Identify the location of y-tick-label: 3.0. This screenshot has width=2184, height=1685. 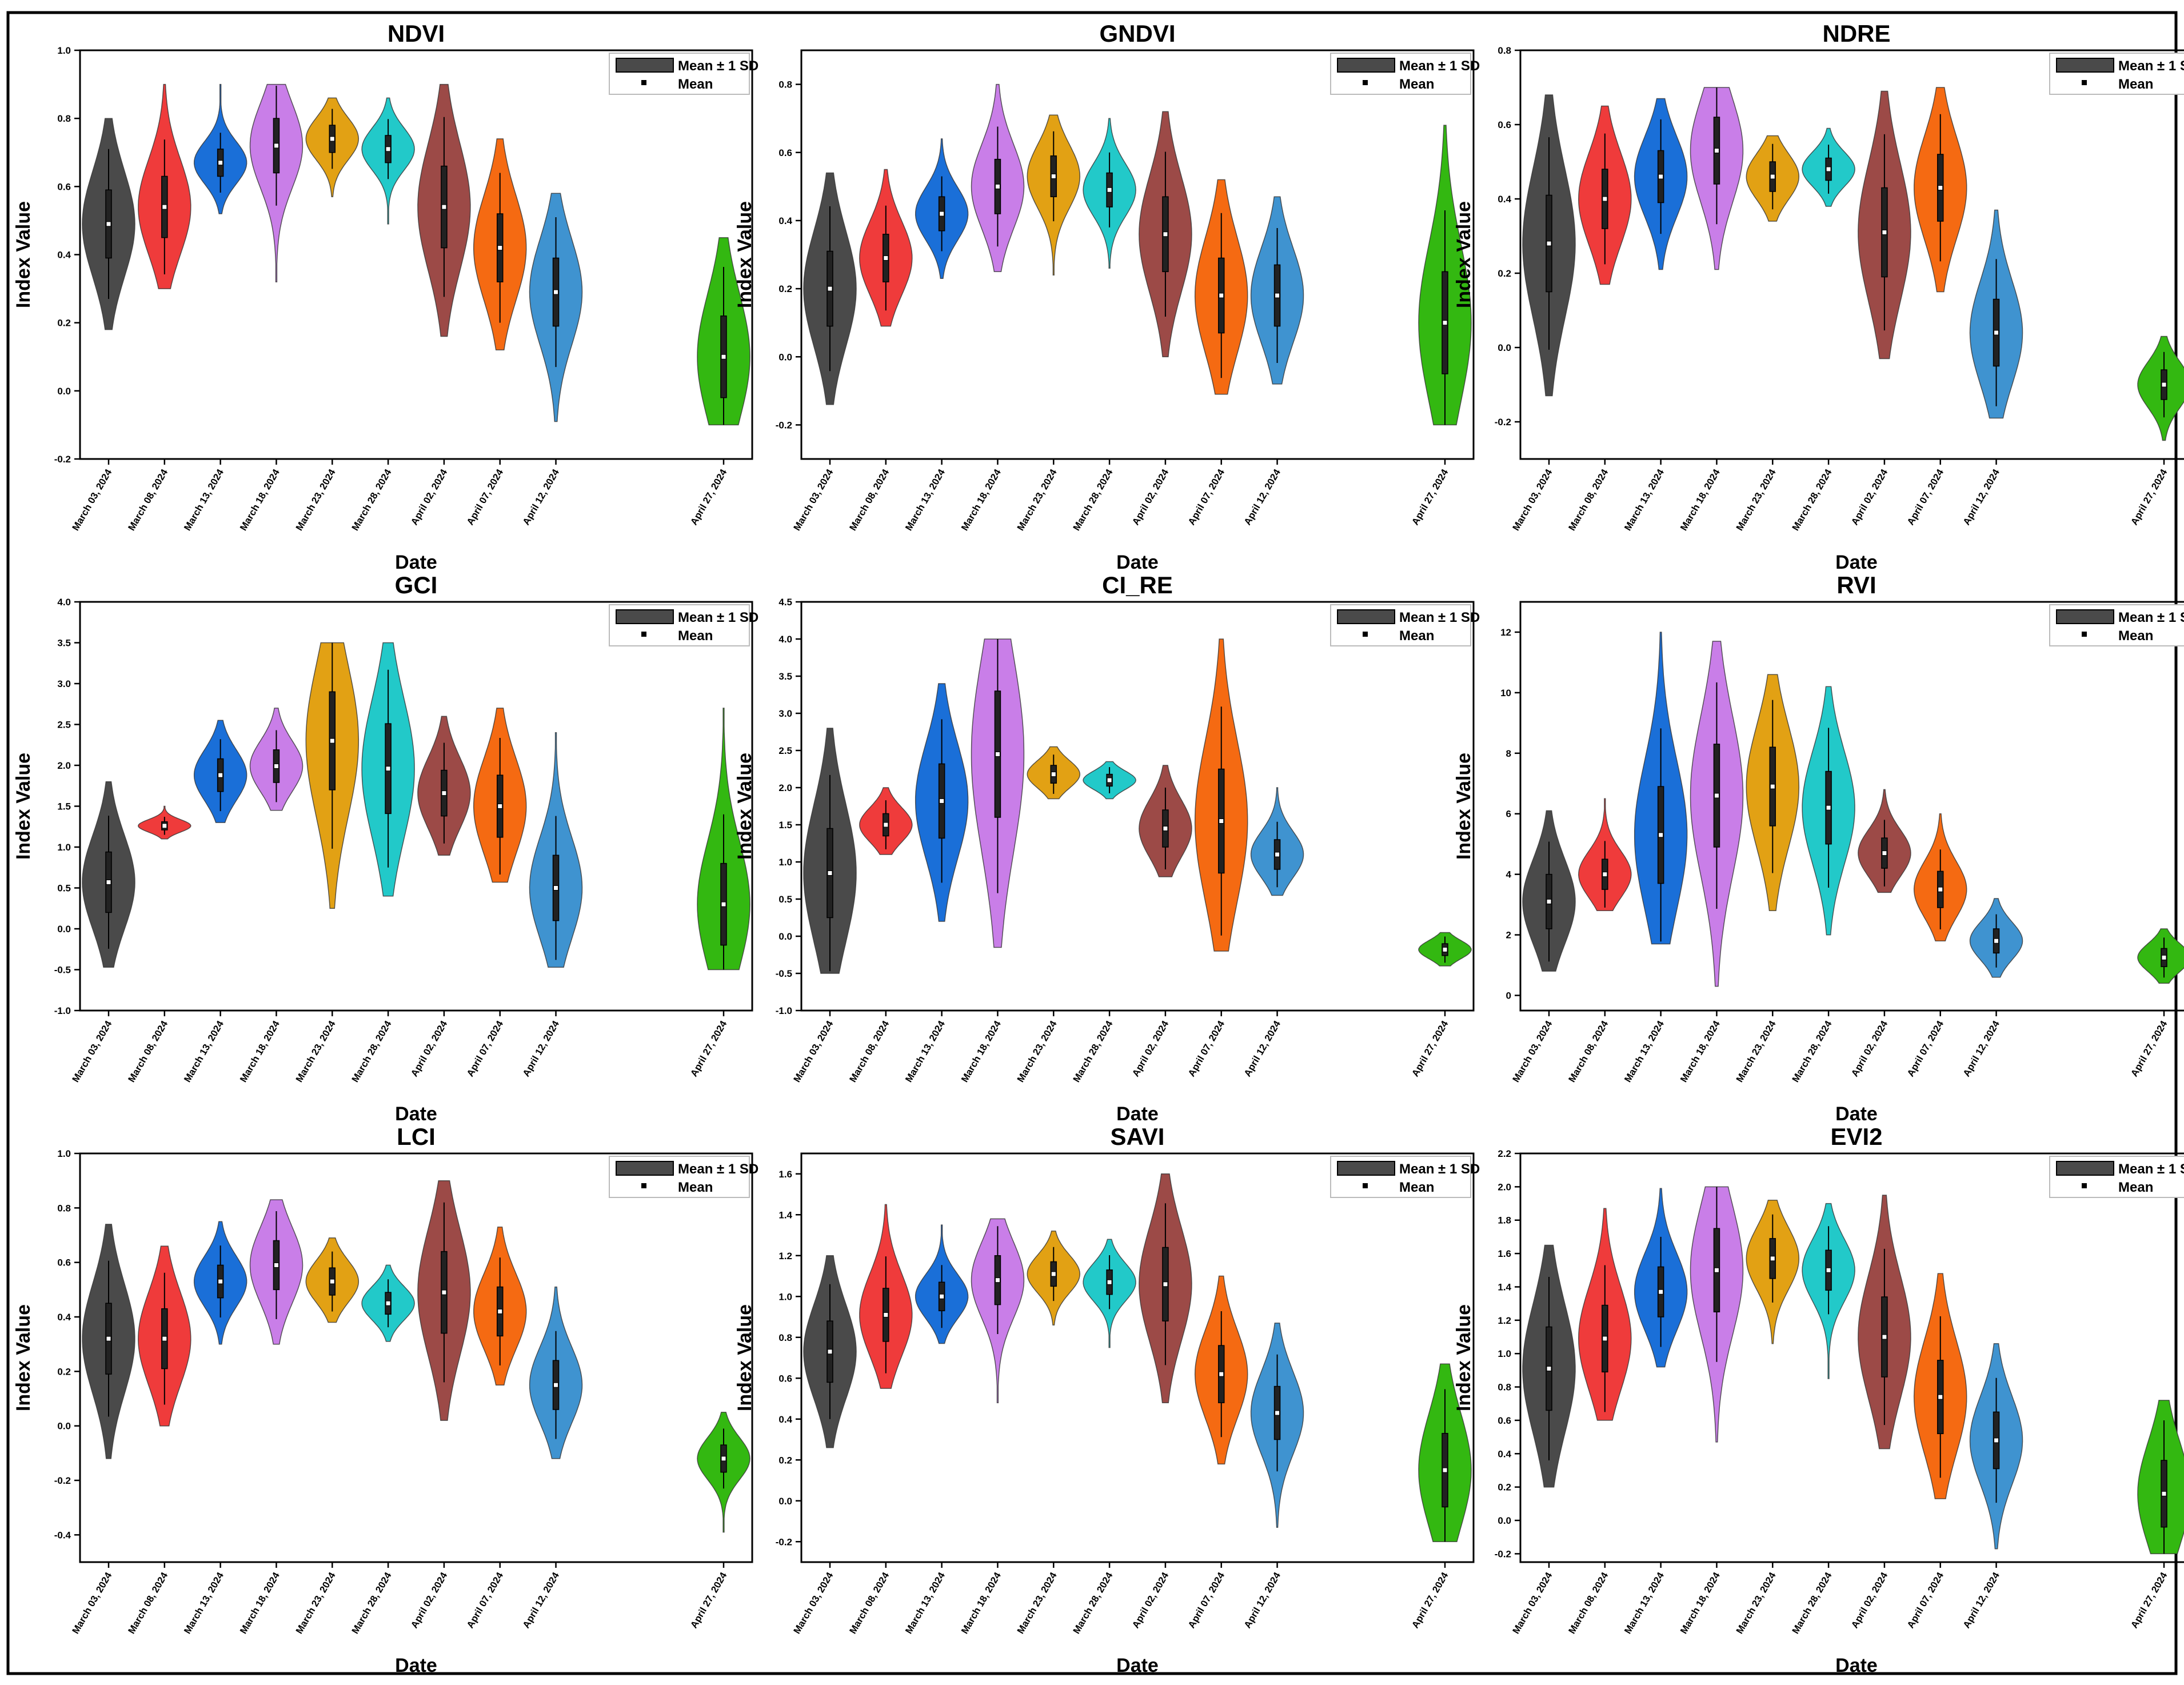
(785, 713).